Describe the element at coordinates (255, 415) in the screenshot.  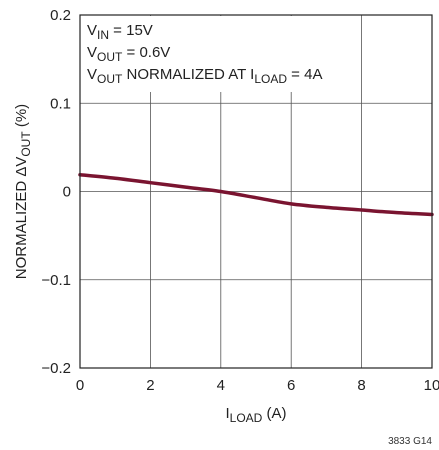
I see `x-axis-label: ILOAD (A)` at that location.